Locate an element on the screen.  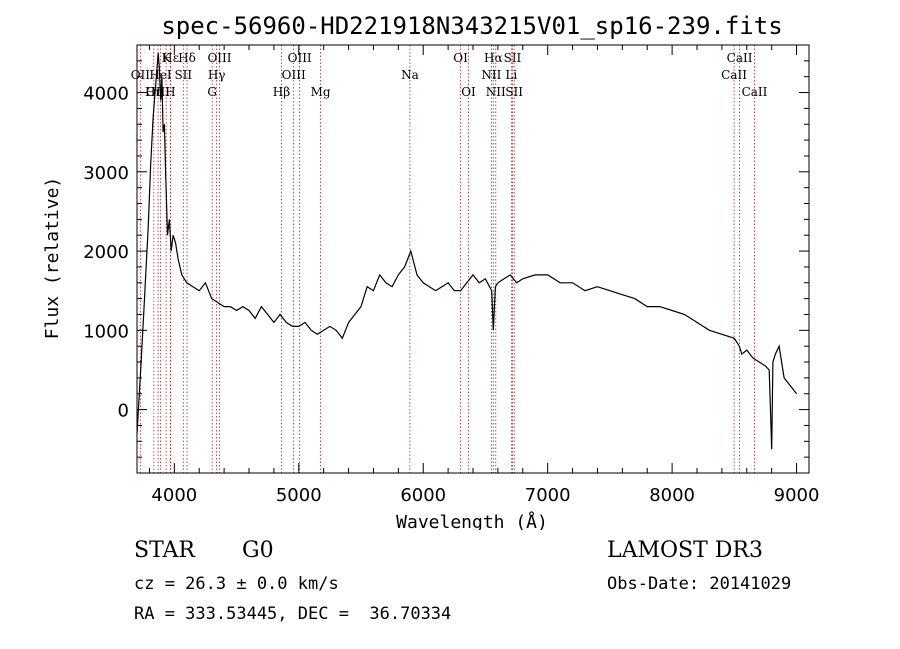
coordinates: RA = 333.53445, DEC = 36.70334 is located at coordinates (293, 614).